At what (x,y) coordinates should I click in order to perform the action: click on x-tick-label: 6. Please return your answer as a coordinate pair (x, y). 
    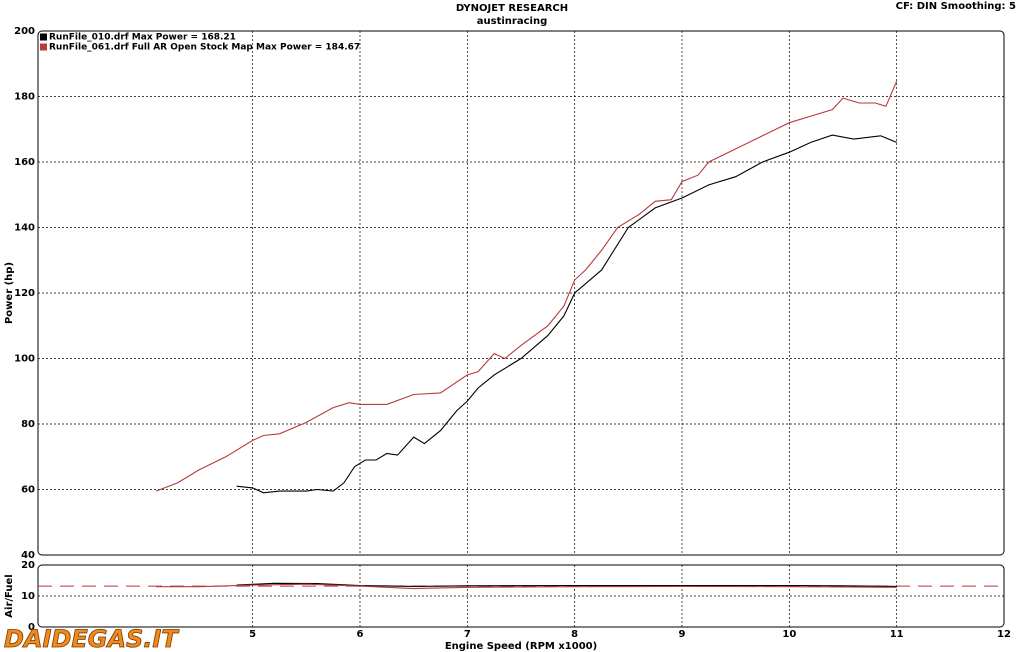
    Looking at the image, I should click on (360, 634).